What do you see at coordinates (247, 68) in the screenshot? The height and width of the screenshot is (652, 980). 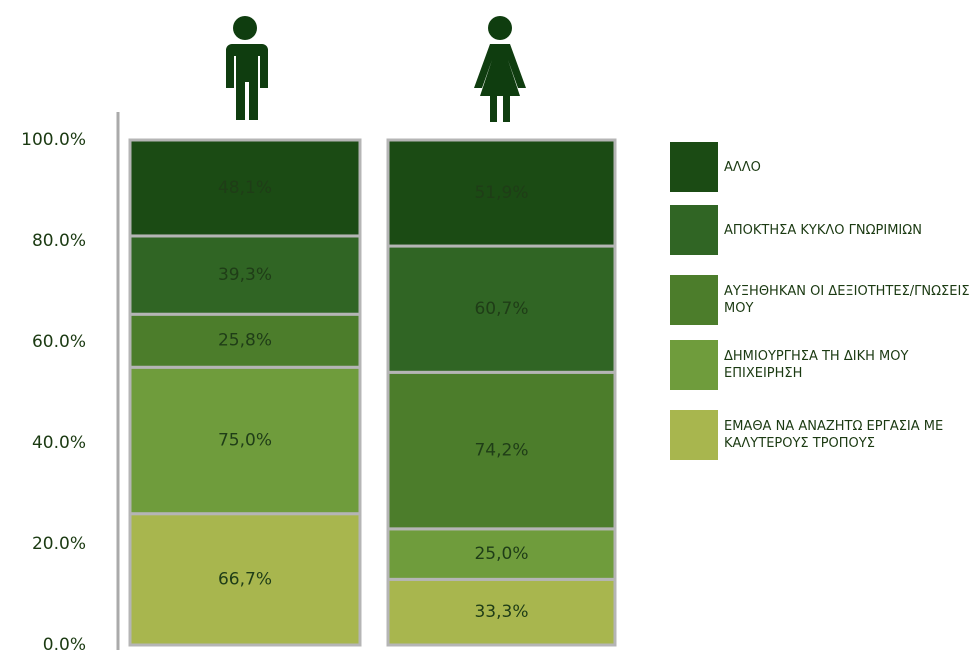 I see `man-icon` at bounding box center [247, 68].